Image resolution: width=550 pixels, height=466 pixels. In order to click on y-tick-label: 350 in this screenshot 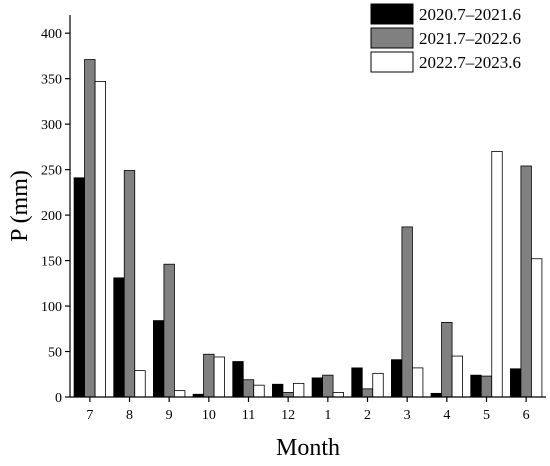, I will do `click(51, 80)`.